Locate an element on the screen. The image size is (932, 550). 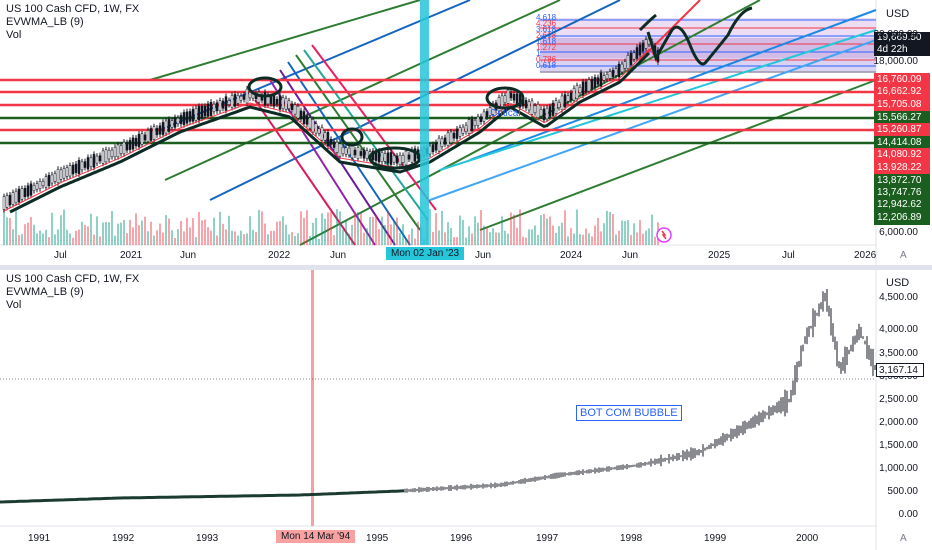
volume-bars is located at coordinates (331, 227).